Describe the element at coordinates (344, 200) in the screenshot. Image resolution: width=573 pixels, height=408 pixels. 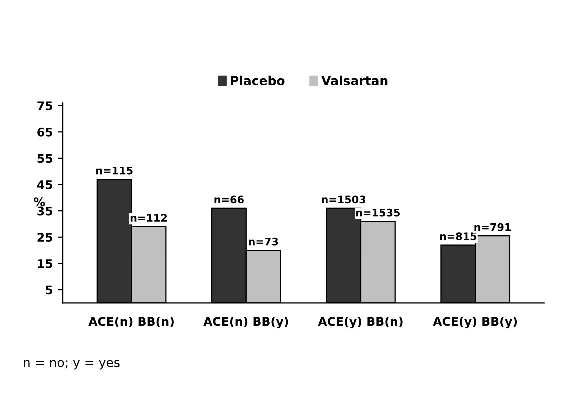
I see `annotation: n=1503` at that location.